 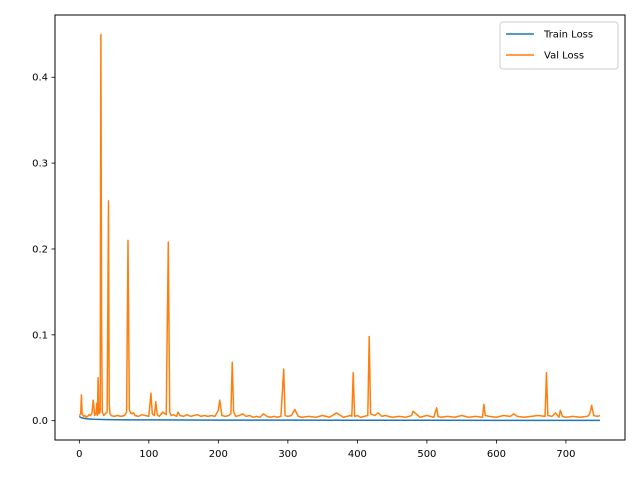 I want to click on y-tick-label: 0.0, so click(x=40, y=421).